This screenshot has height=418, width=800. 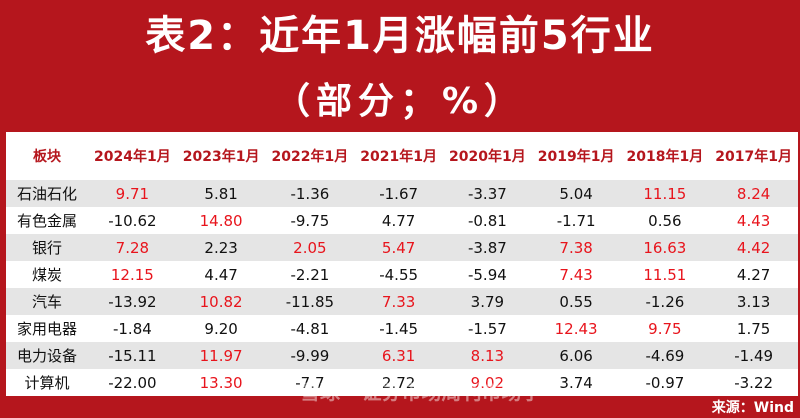 I want to click on table-cell: -13.92, so click(x=132, y=301).